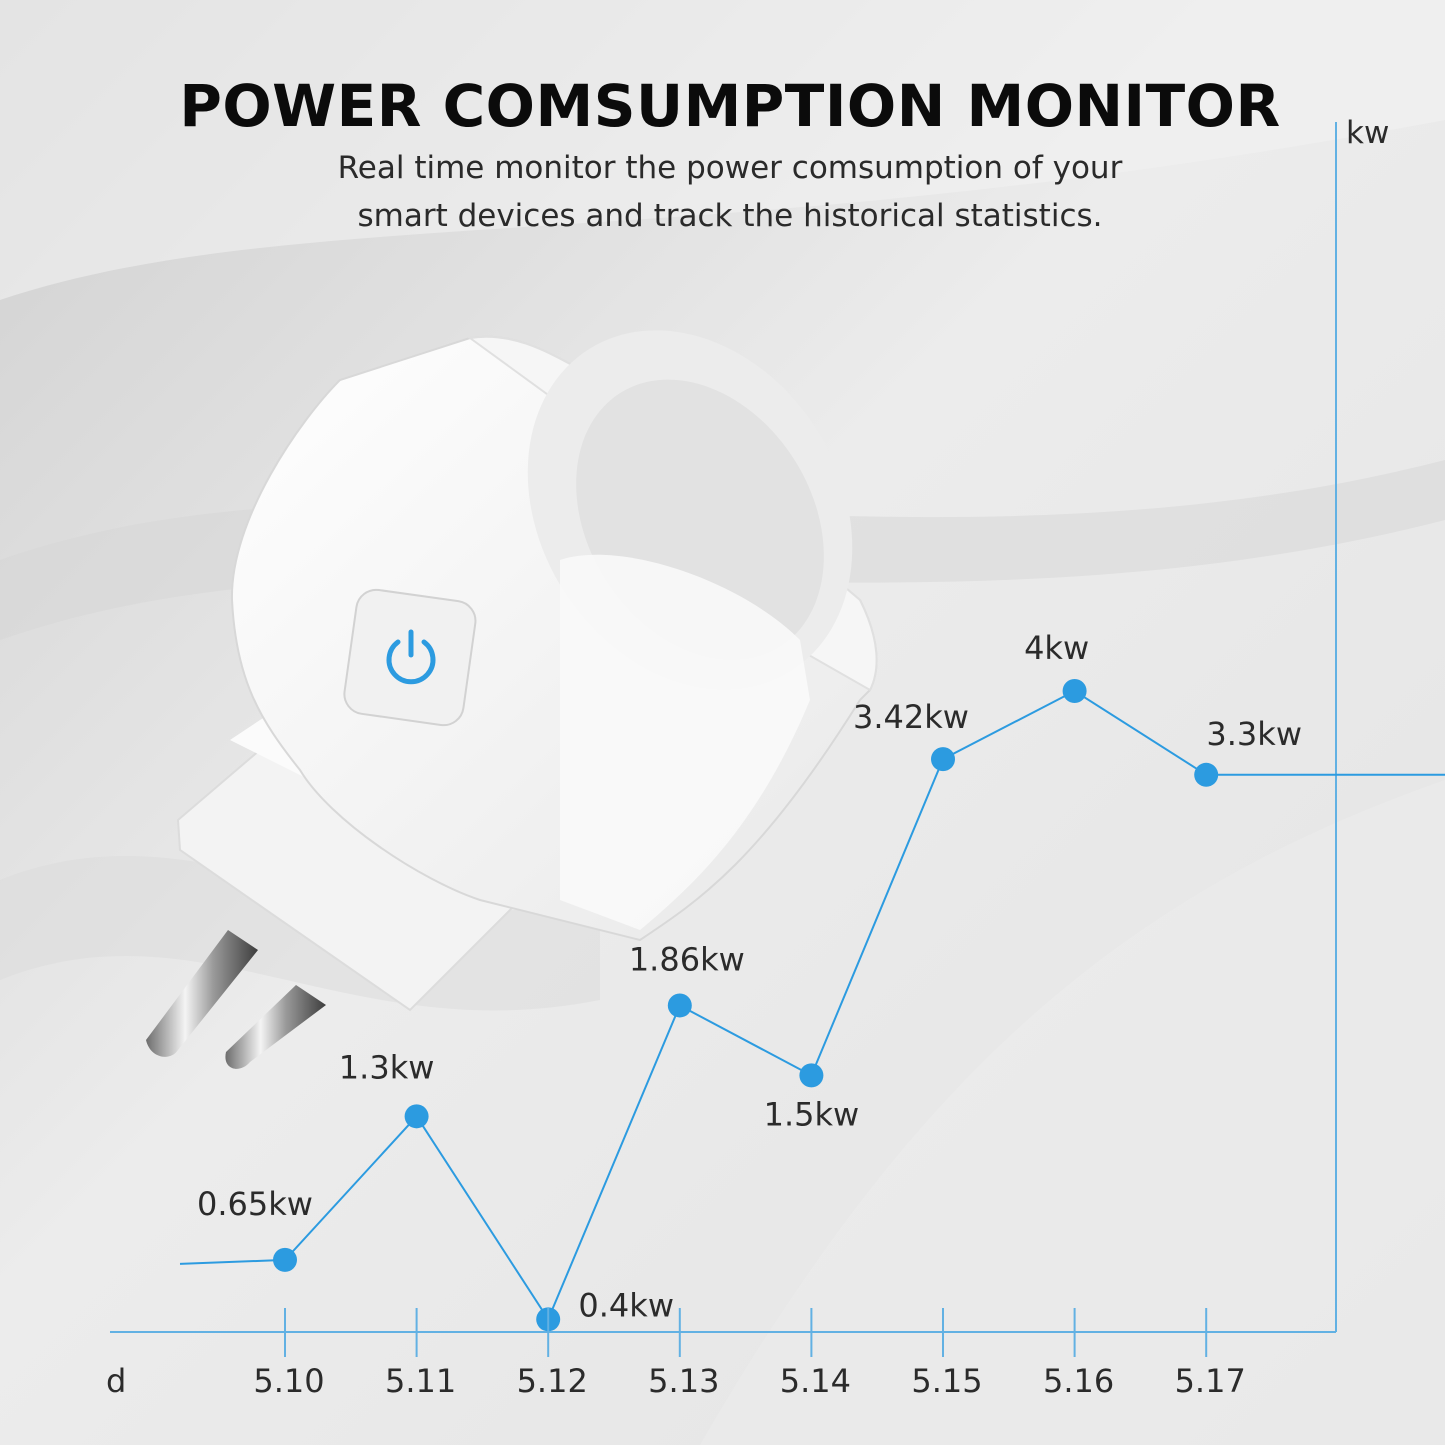 The height and width of the screenshot is (1445, 1445). I want to click on x-axis-label: d, so click(116, 1381).